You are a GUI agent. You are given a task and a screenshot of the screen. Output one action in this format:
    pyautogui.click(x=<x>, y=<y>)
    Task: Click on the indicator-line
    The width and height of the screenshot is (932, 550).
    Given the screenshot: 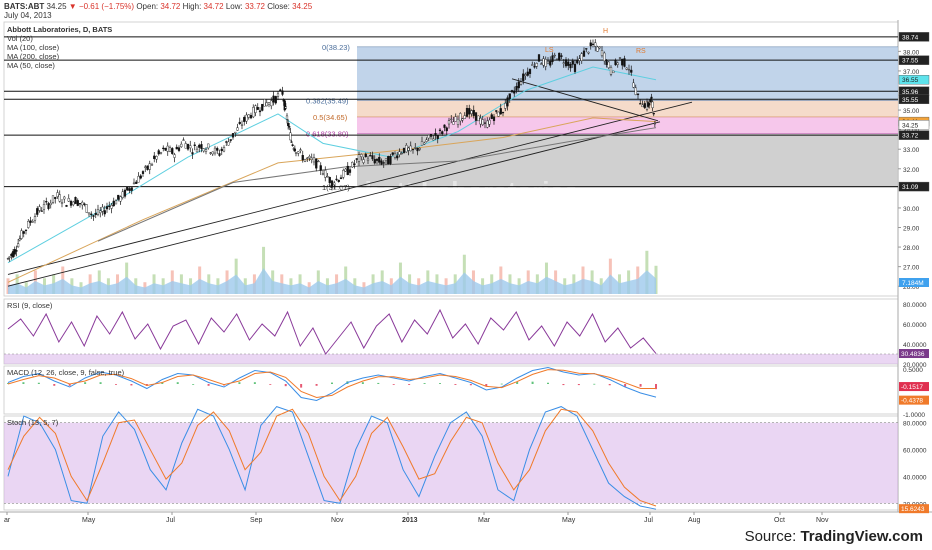 What is the action you would take?
    pyautogui.click(x=332, y=457)
    